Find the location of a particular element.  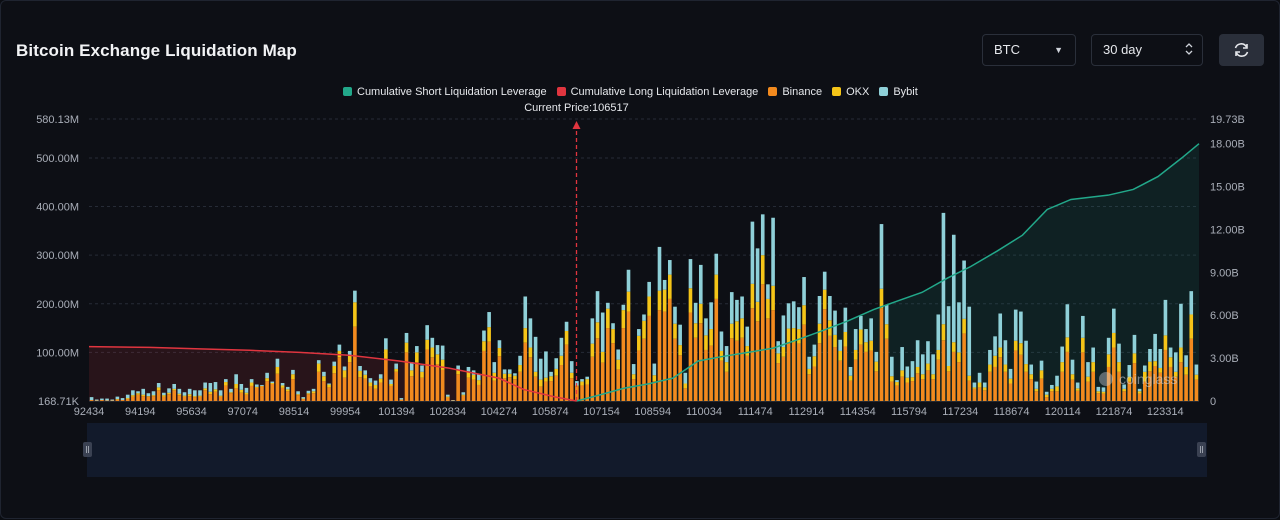

symbol-select: BTC ▼ is located at coordinates (1029, 50).